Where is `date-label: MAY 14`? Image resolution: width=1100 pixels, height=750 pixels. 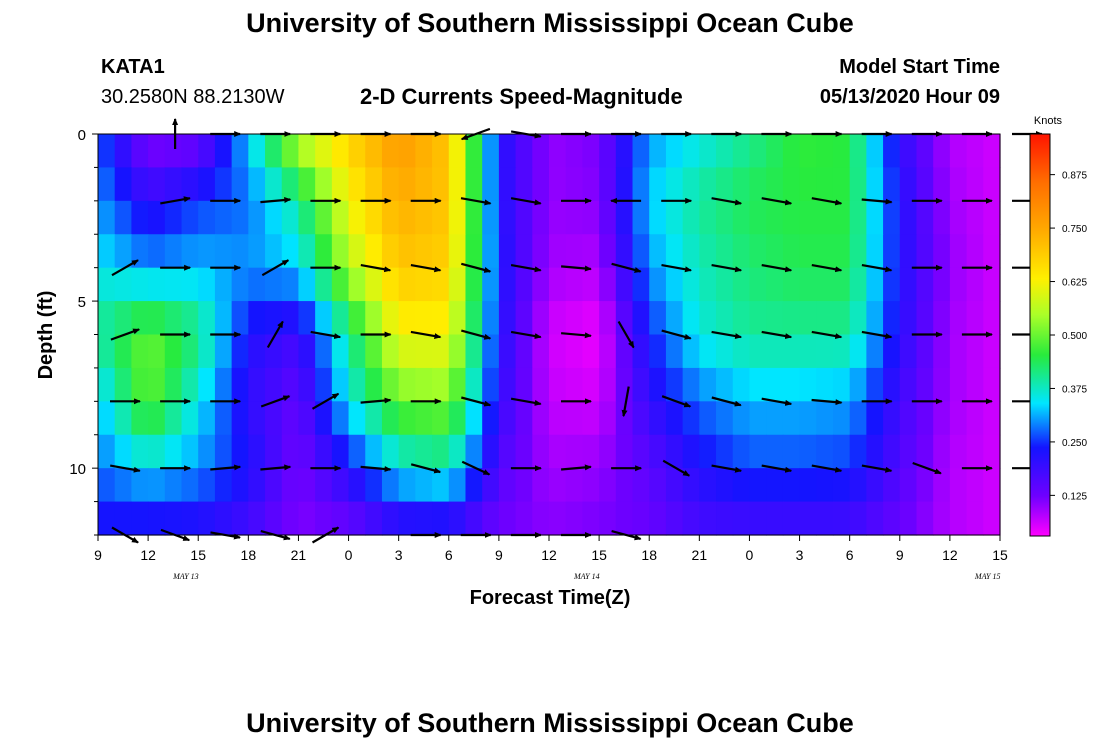 date-label: MAY 14 is located at coordinates (586, 576).